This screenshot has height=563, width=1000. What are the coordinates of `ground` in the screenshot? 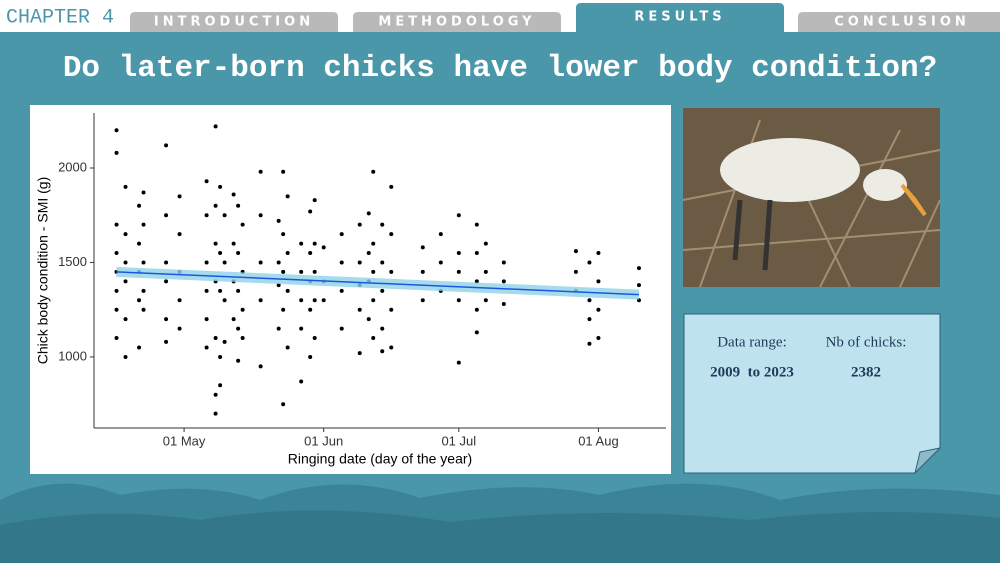 It's located at (500, 536).